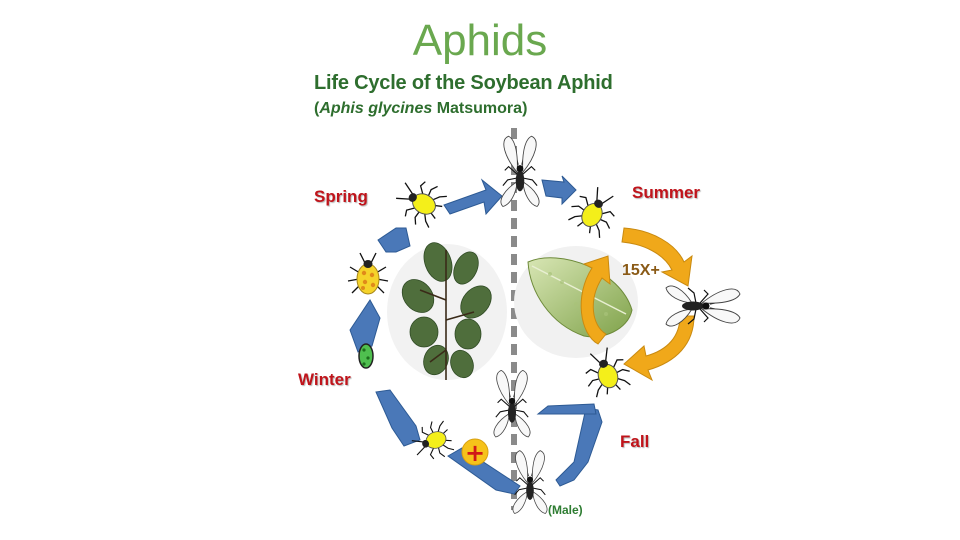 This screenshot has width=960, height=540. I want to click on soybean-leaf-icon, so click(576, 302).